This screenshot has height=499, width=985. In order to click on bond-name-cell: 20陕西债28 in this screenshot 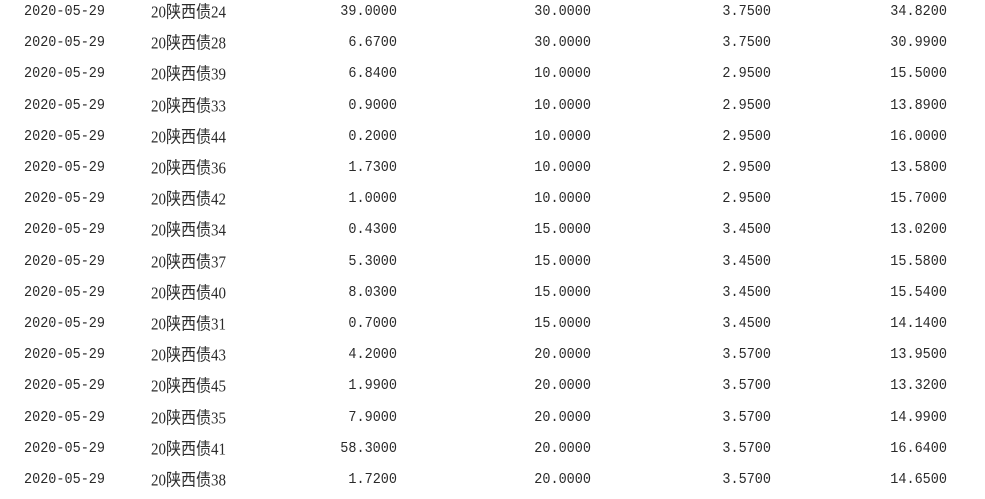, I will do `click(189, 44)`.